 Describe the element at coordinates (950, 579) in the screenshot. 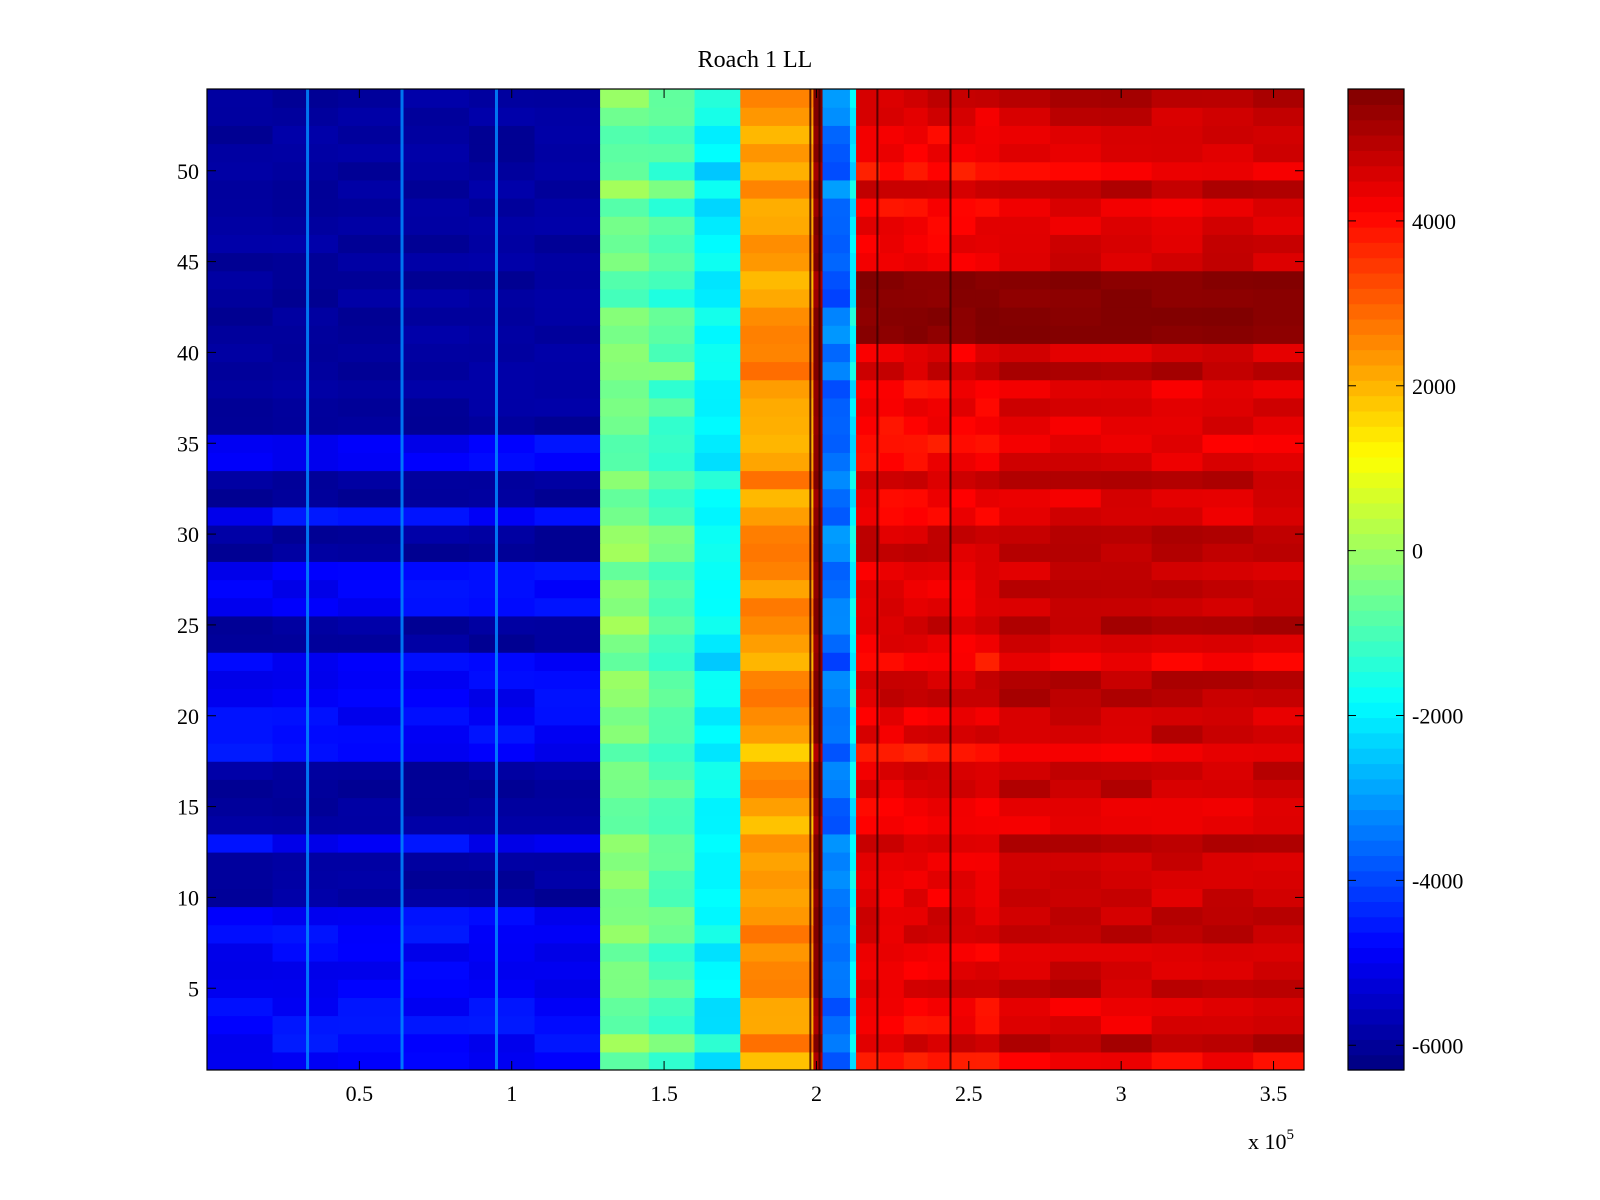

I see `dark-line` at that location.